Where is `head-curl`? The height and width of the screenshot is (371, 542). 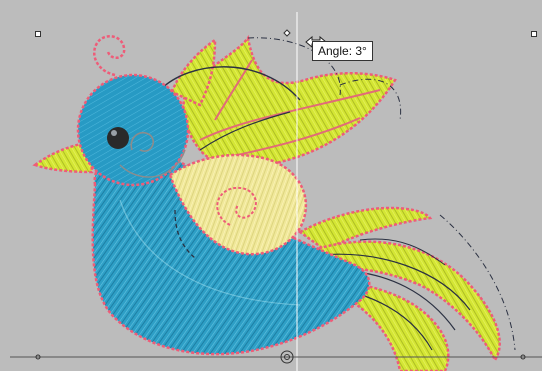
head-curl is located at coordinates (109, 56).